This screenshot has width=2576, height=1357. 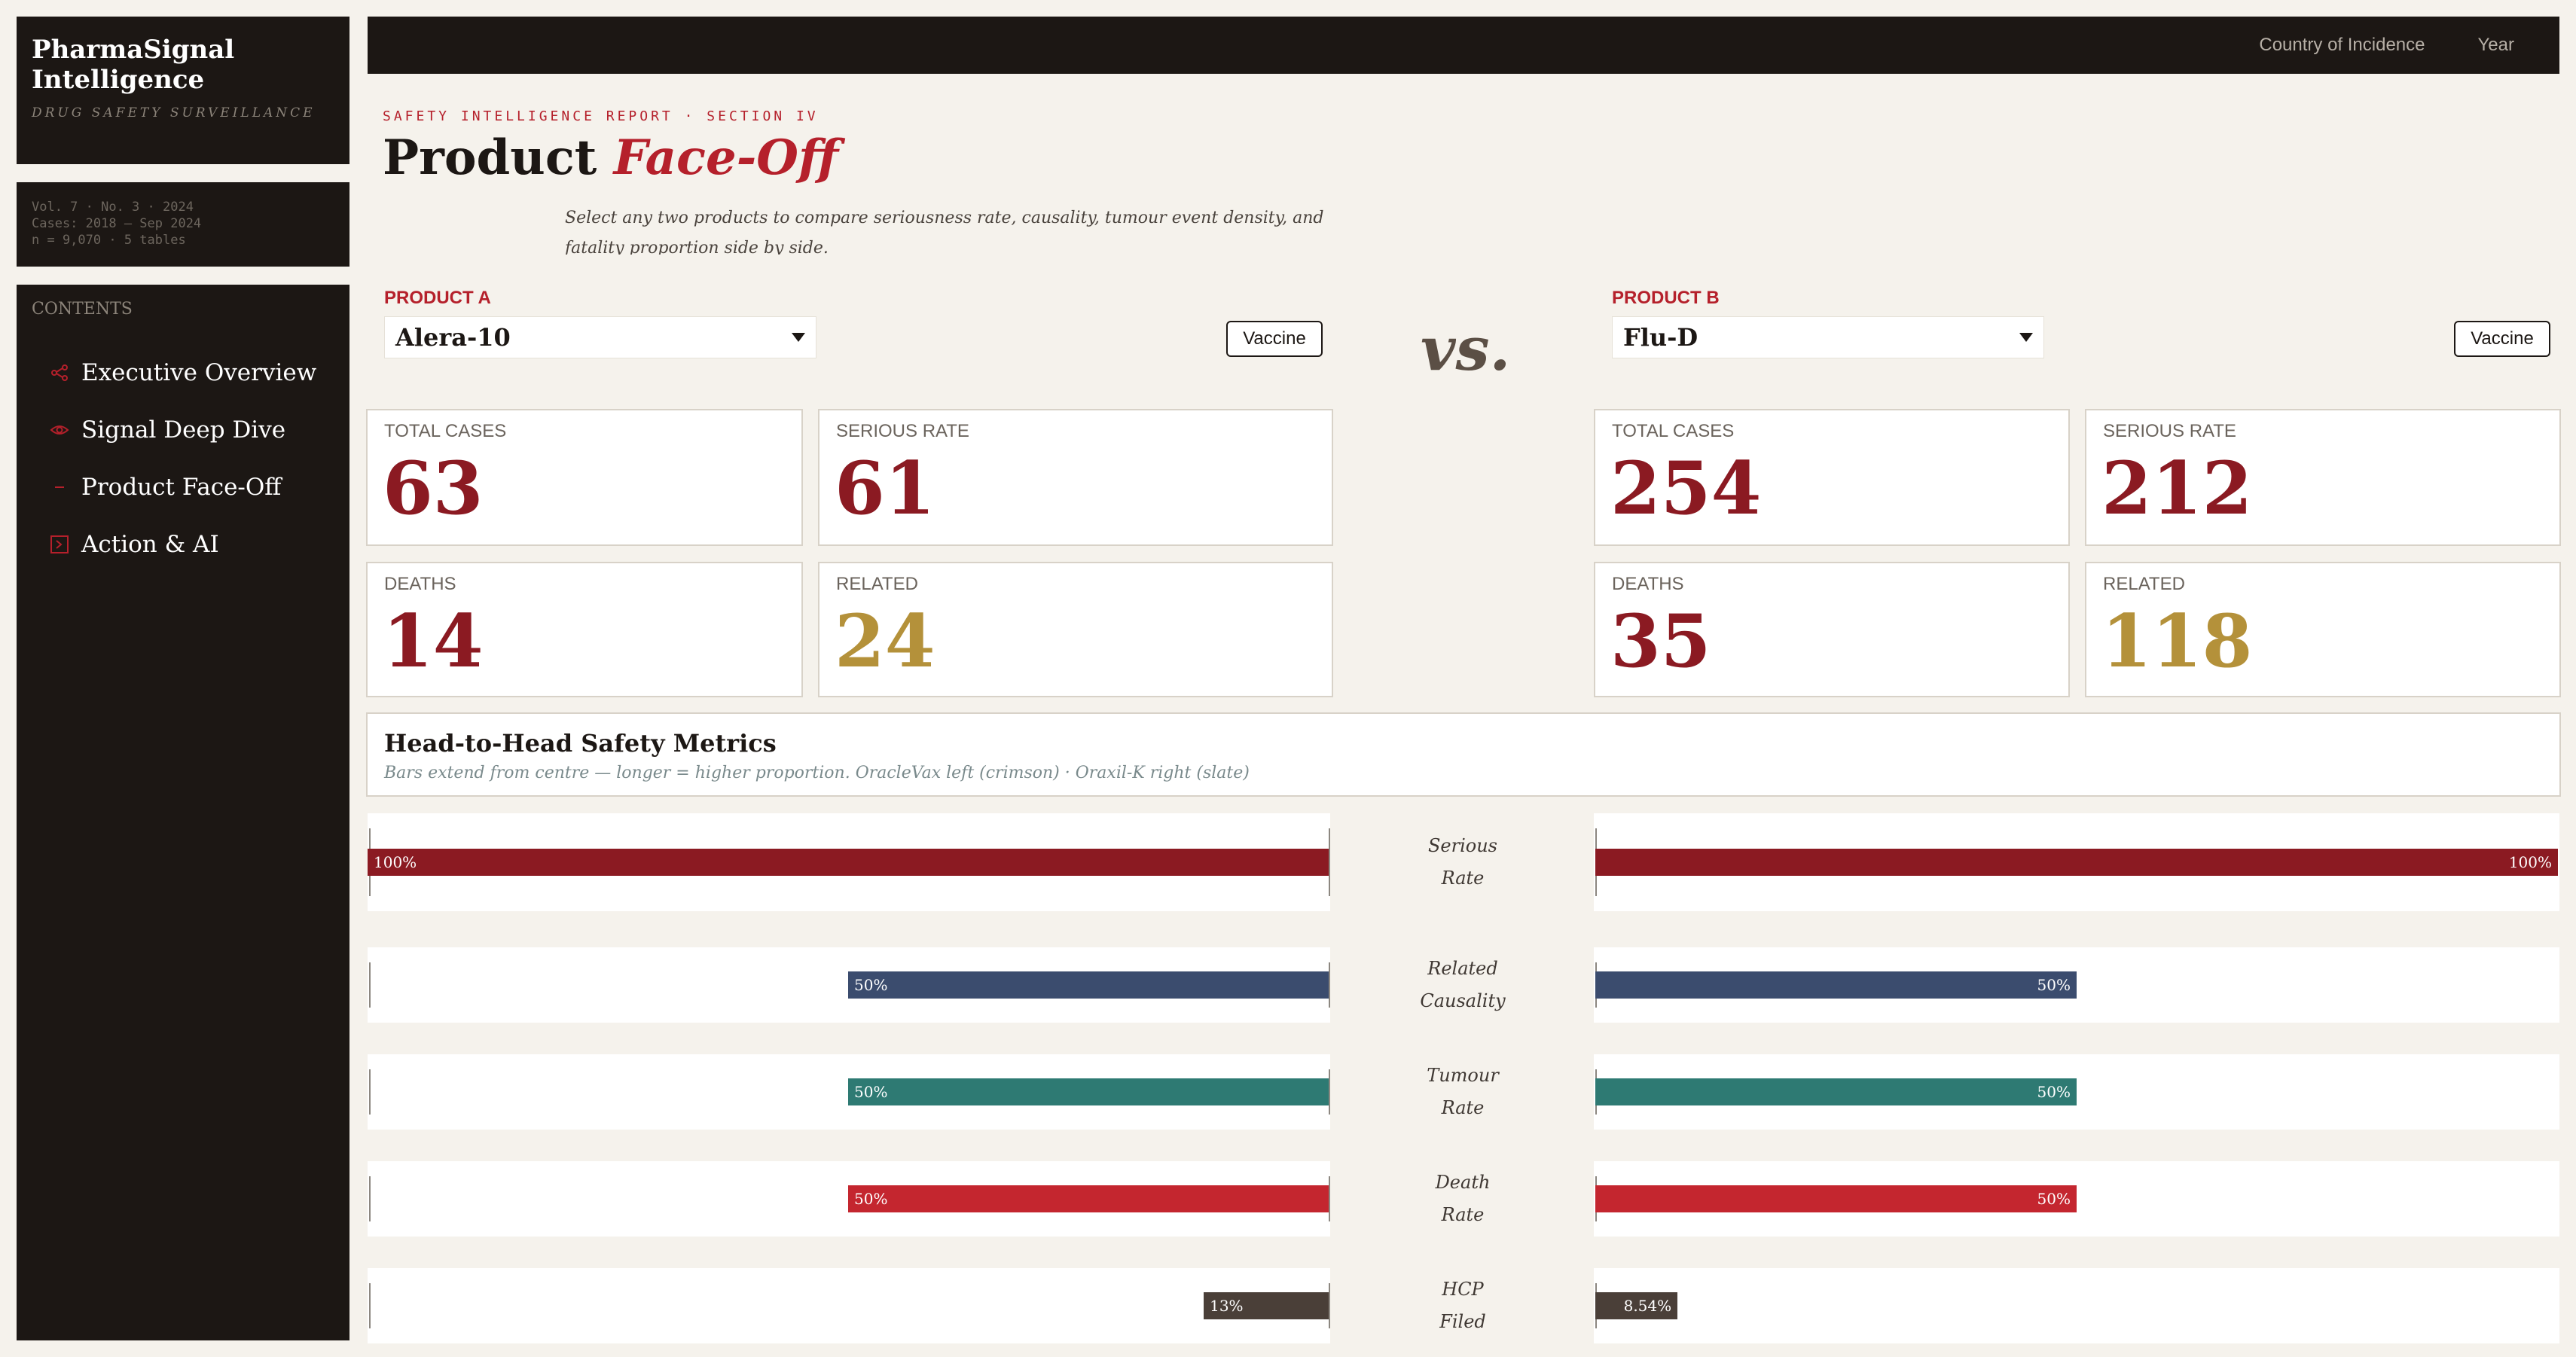 What do you see at coordinates (109, 240) in the screenshot?
I see `meta-sample: n = 9,070 · 5 tables` at bounding box center [109, 240].